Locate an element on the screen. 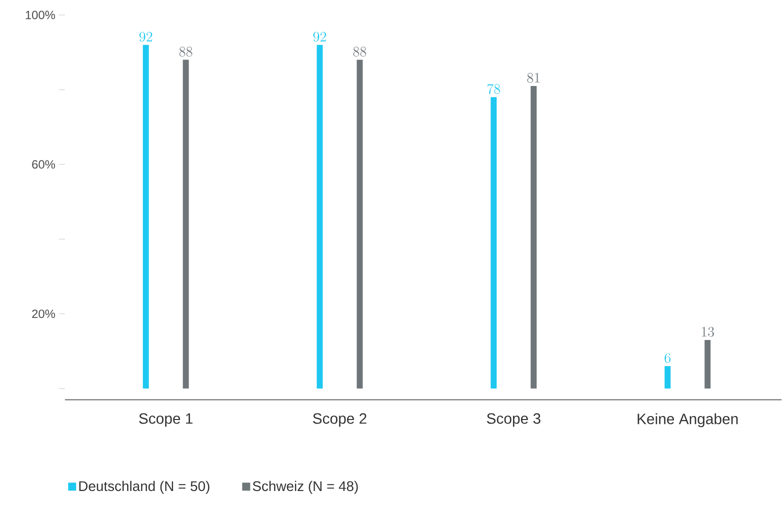 Image resolution: width=782 pixels, height=516 pixels. x-tick-label: Scope 2 is located at coordinates (339, 420).